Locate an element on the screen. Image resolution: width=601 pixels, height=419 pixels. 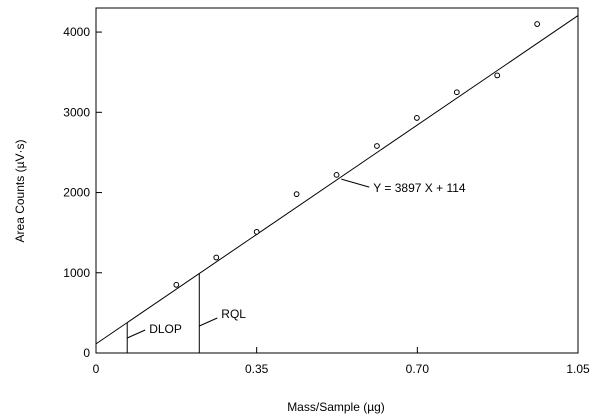
y-tick-label: 3000 is located at coordinates (76, 112).